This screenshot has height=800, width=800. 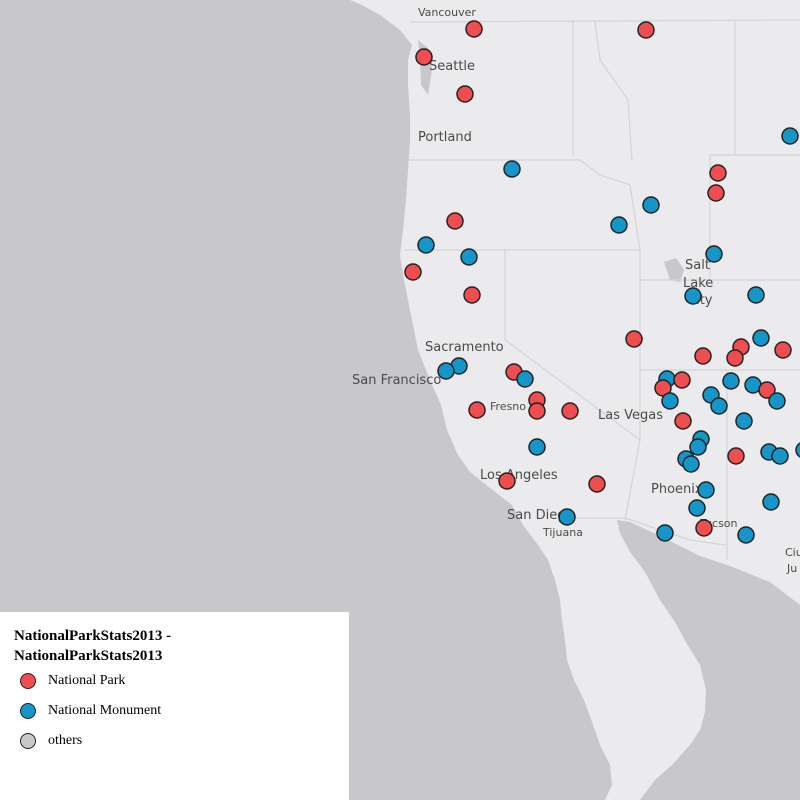 I want to click on city-label-san-diego: San Diego, so click(x=540, y=515).